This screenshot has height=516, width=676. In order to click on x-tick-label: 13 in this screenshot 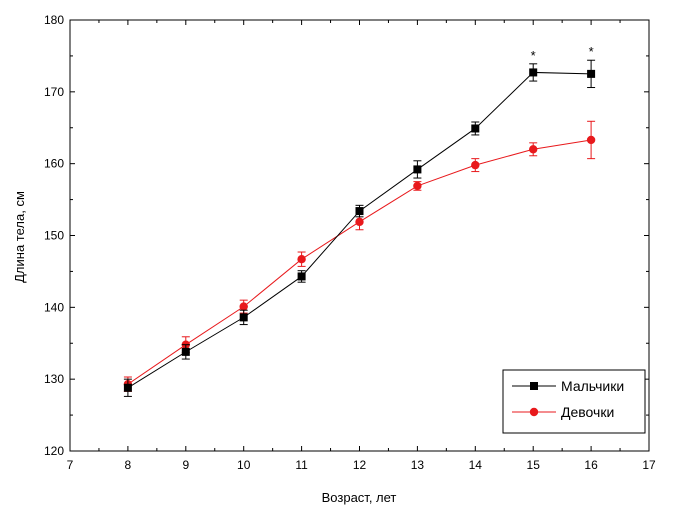, I will do `click(418, 465)`.